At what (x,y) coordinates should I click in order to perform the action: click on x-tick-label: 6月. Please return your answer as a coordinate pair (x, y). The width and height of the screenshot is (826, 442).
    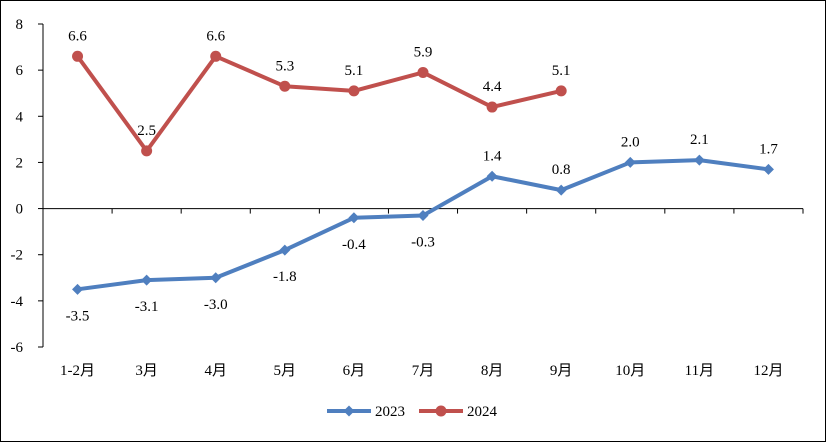
    Looking at the image, I should click on (354, 371).